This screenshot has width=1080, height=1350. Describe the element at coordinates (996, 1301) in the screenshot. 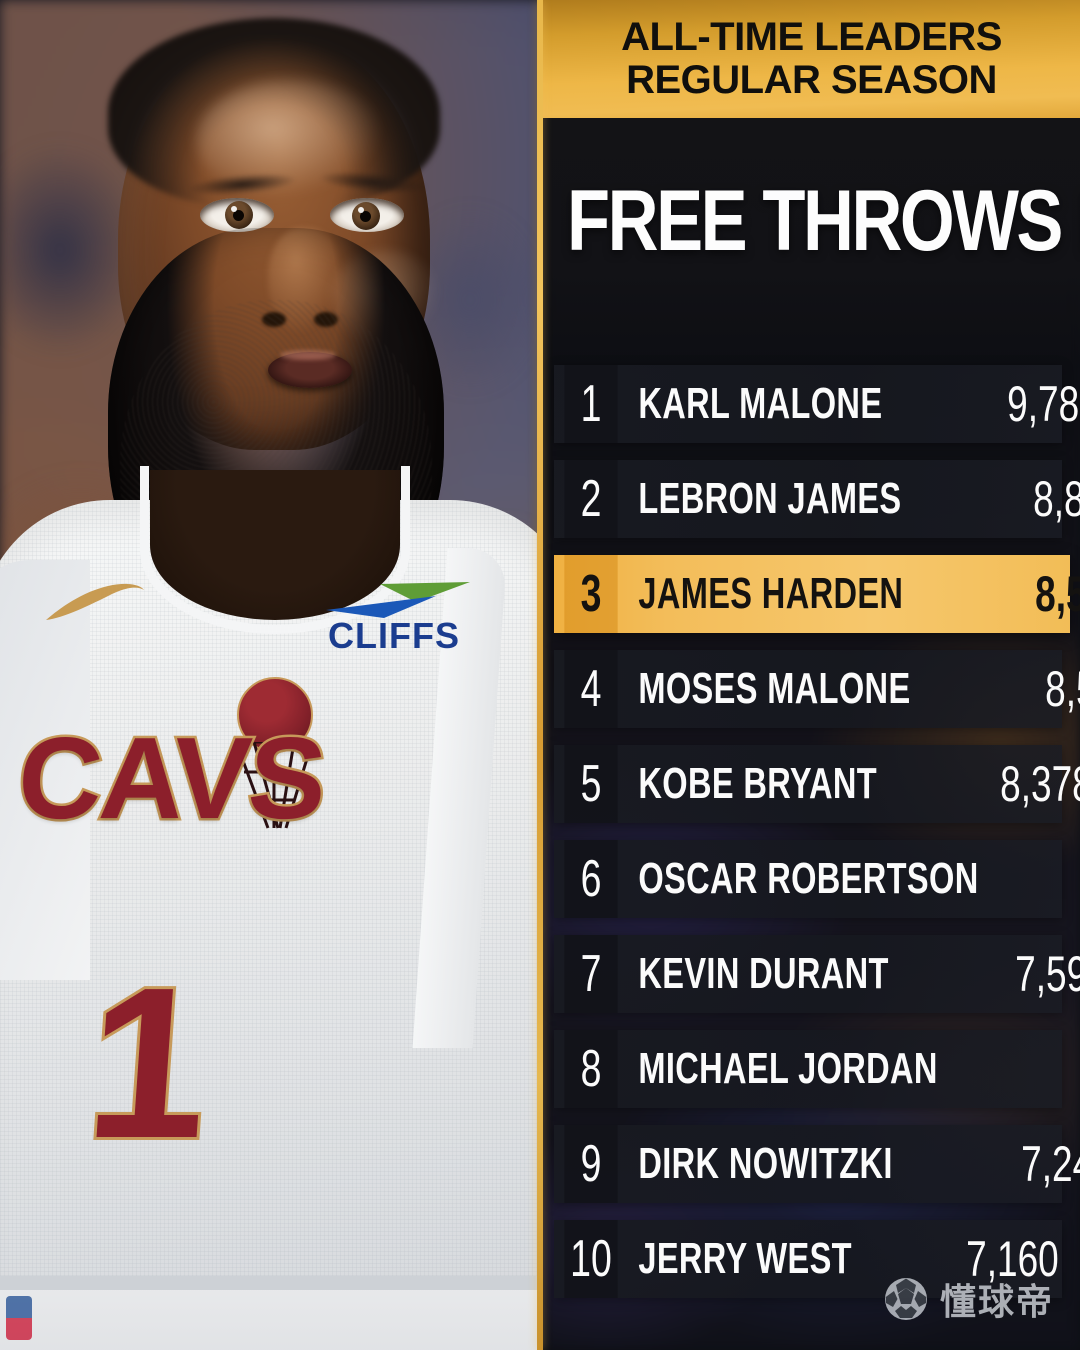

I see `watermark-text: 懂球帝` at that location.